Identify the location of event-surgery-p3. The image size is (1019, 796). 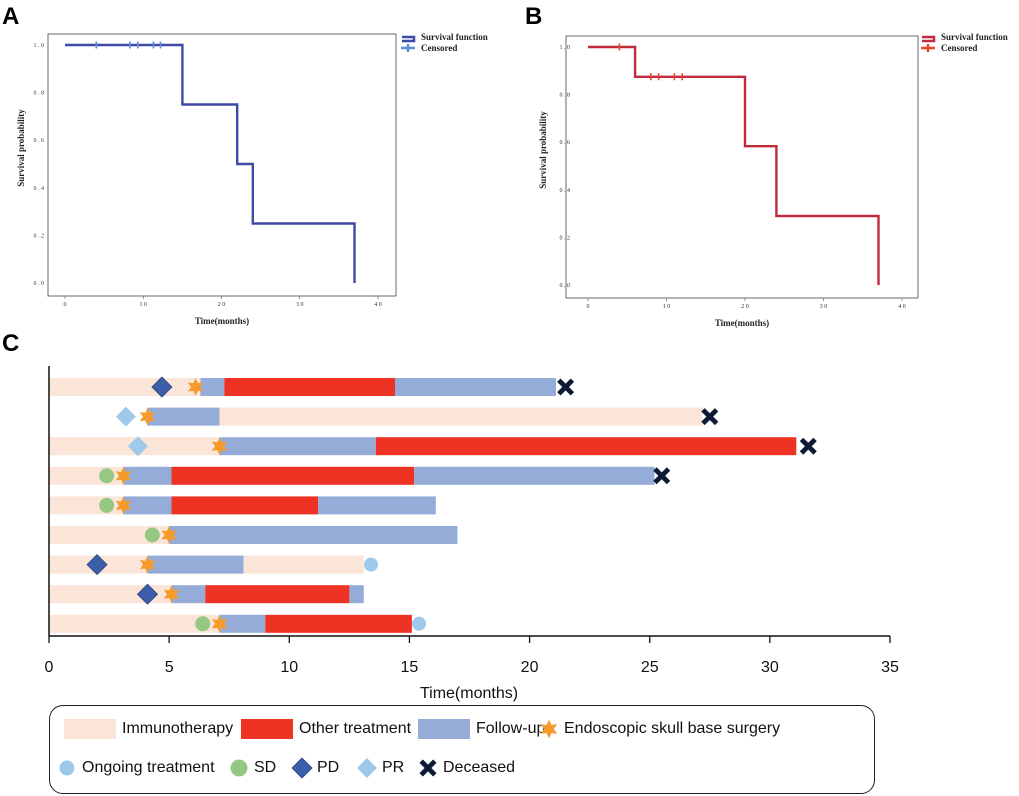
(219, 446).